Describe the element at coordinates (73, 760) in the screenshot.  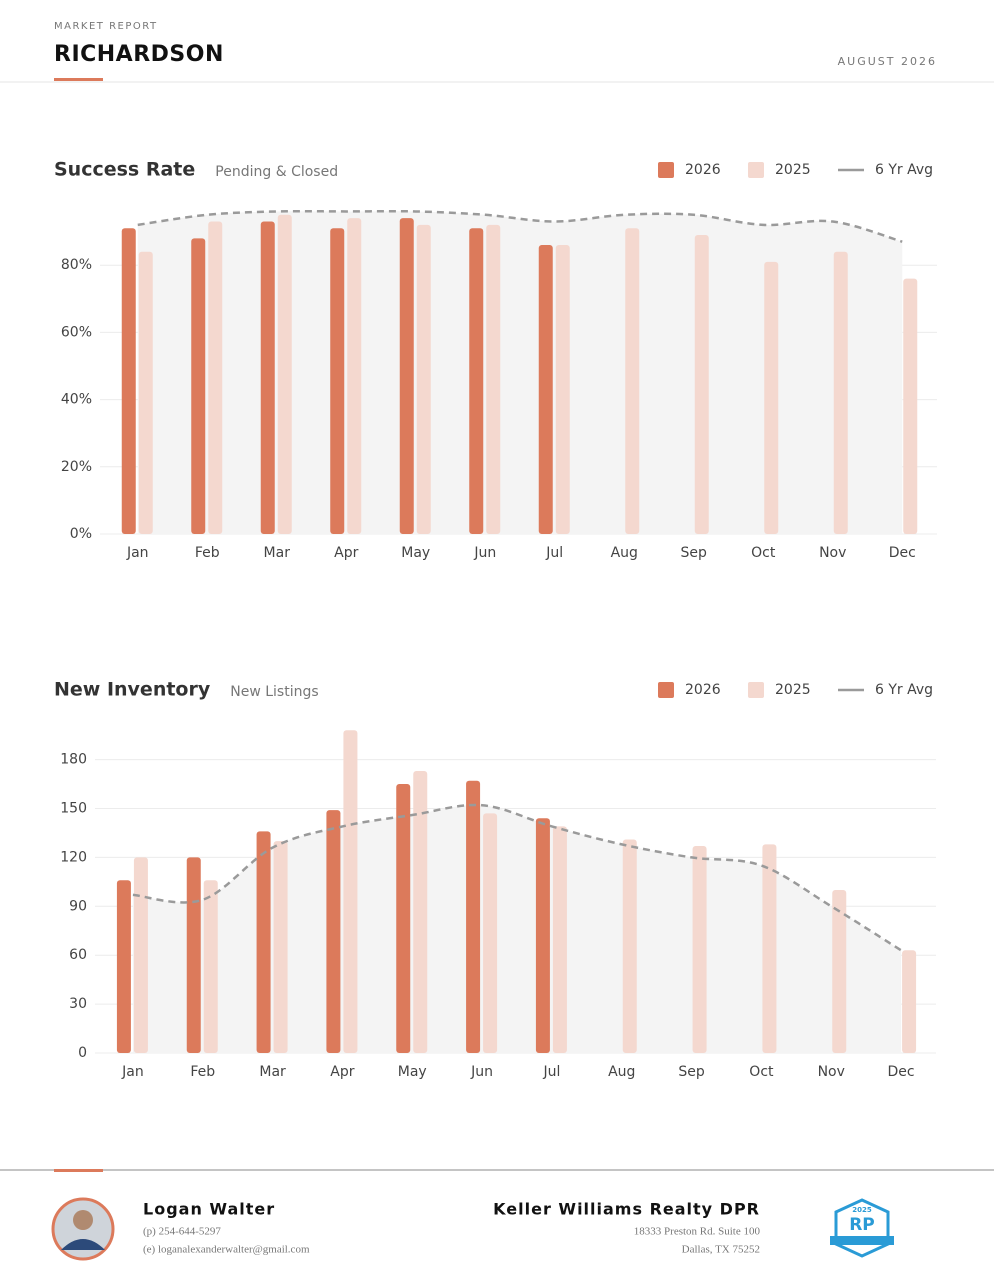
I see `y-tick-label: 180` at that location.